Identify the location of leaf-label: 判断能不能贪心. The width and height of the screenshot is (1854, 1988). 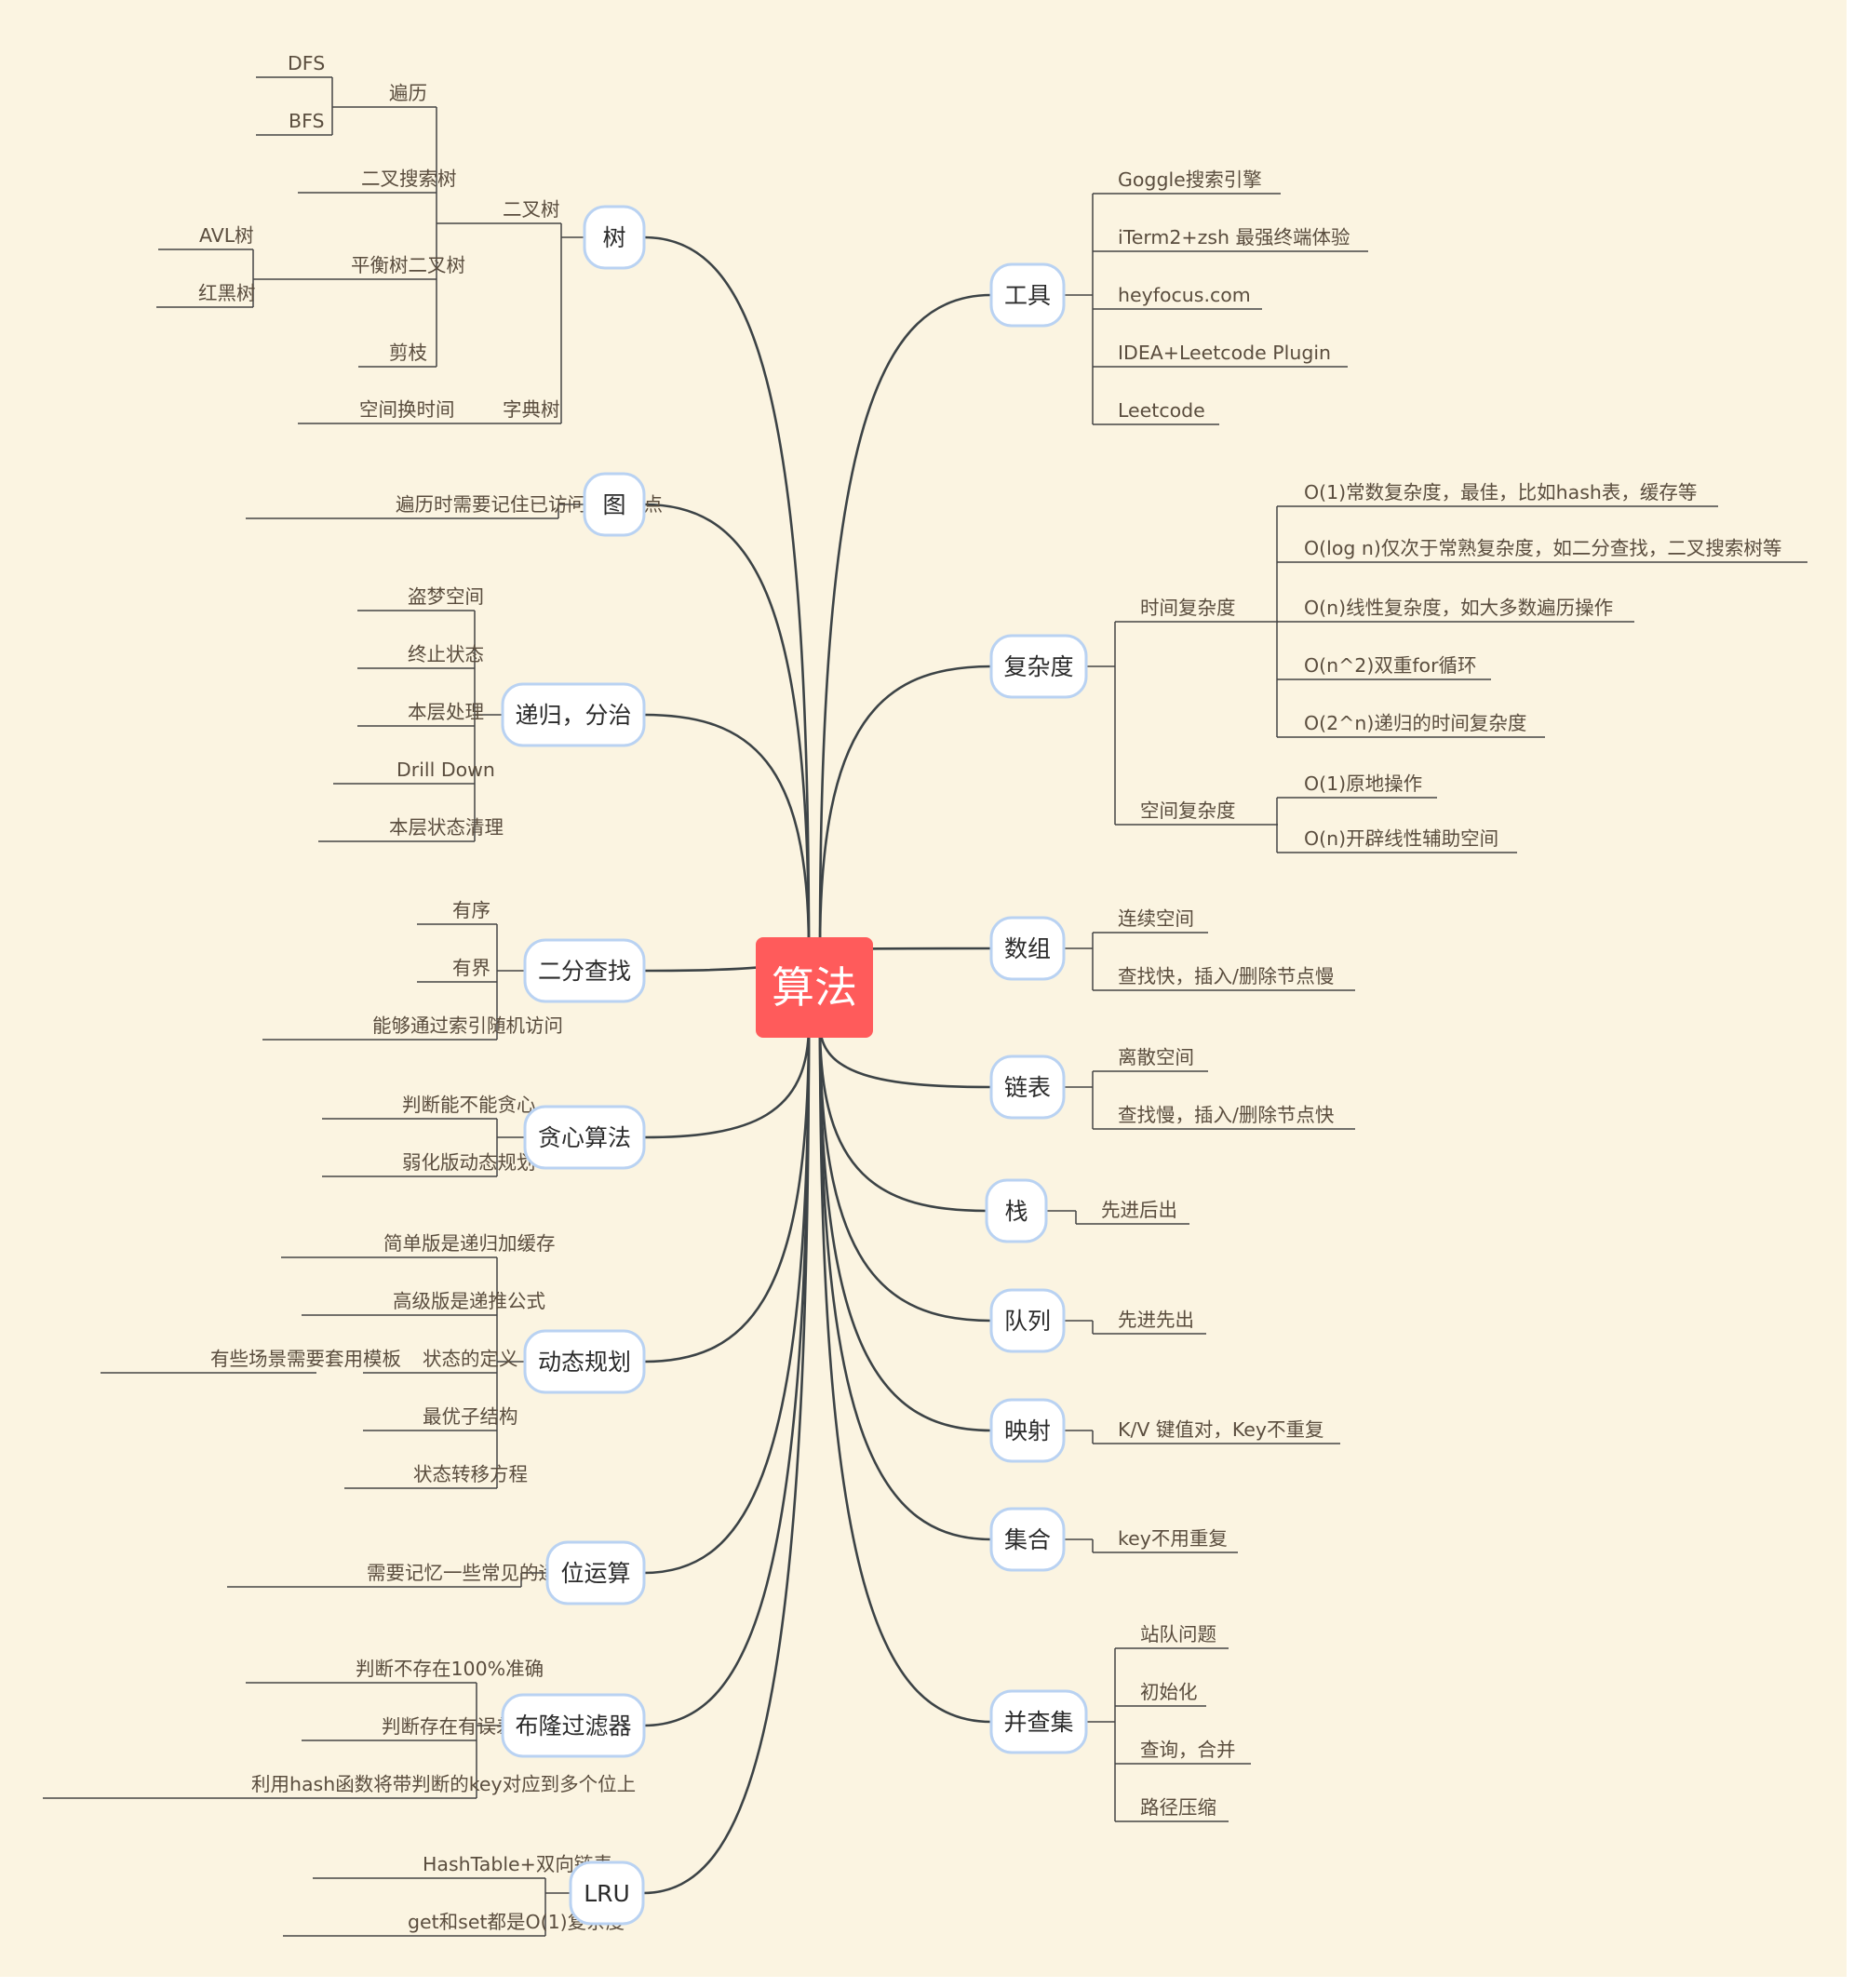
(469, 1105).